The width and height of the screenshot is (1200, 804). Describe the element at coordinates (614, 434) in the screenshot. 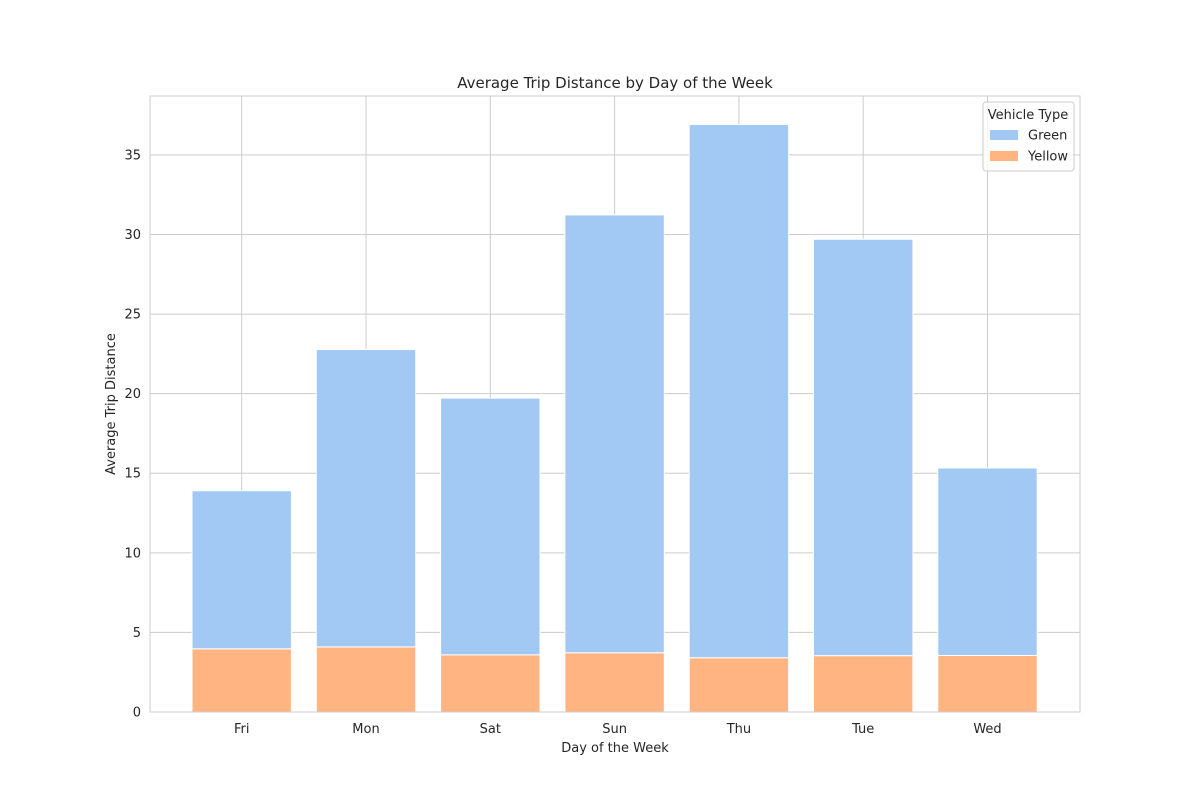

I see `bar-green-sun` at that location.